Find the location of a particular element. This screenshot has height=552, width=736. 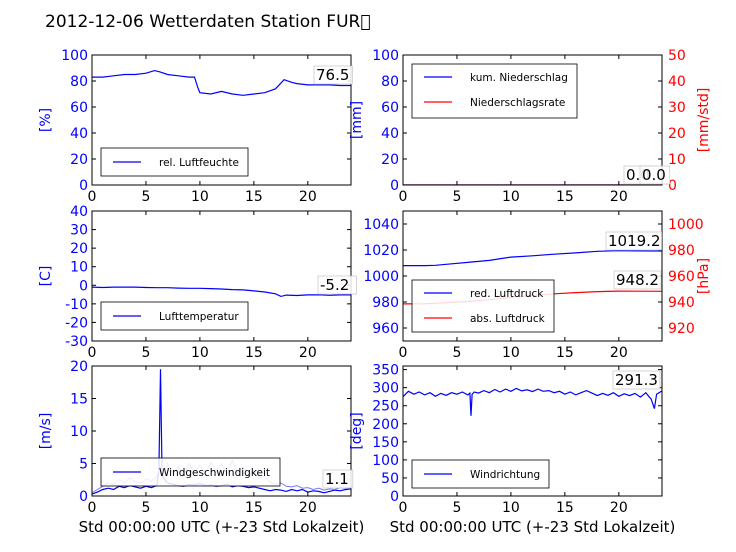

y-tick-label: 960 is located at coordinates (385, 329).